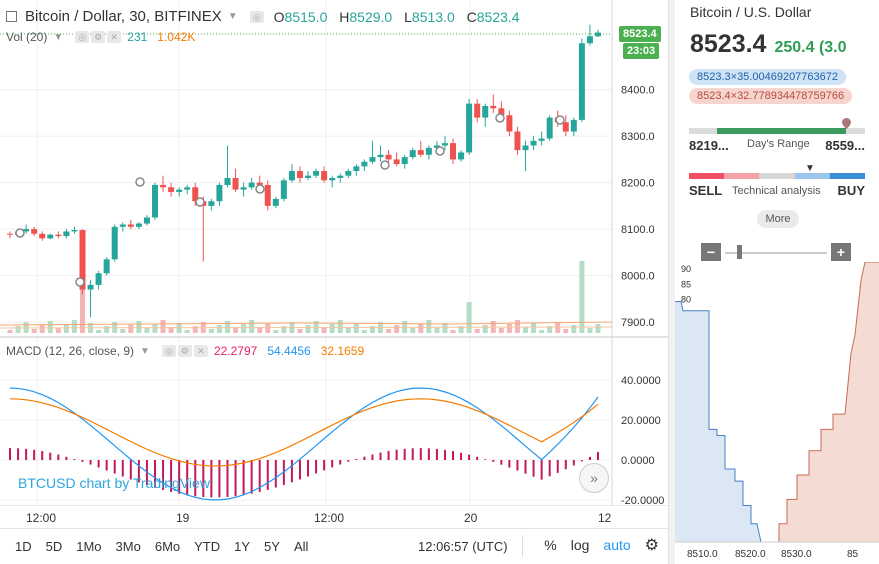 This screenshot has width=879, height=564. Describe the element at coordinates (471, 16) in the screenshot. I see `close-label: C` at that location.